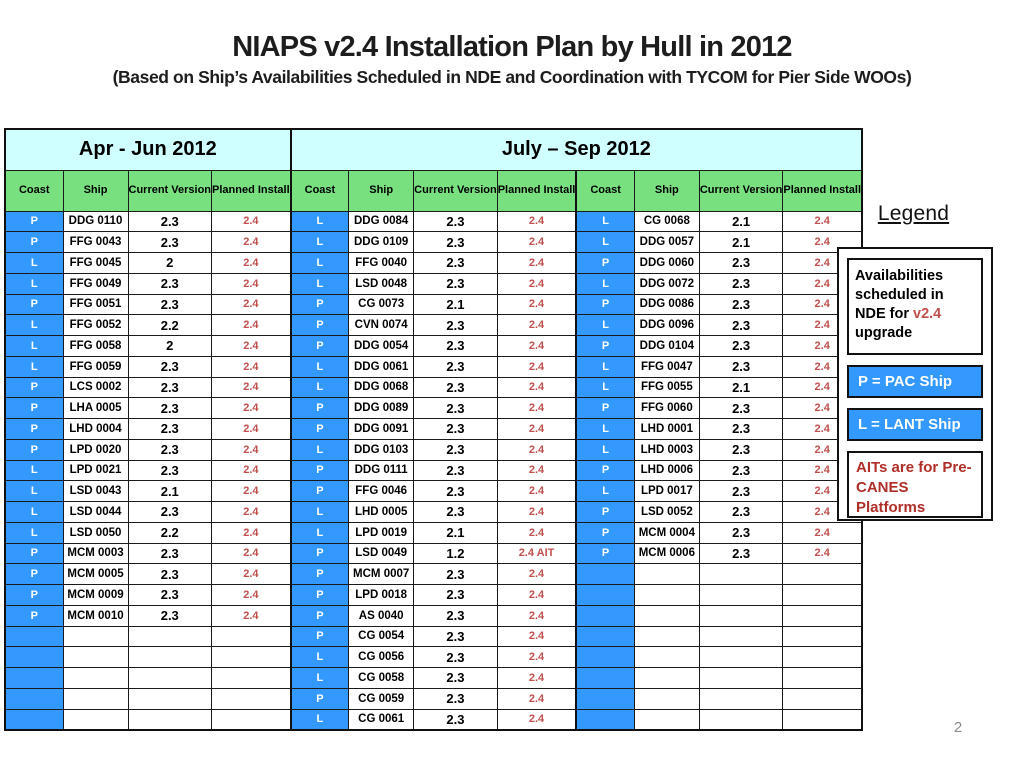  Describe the element at coordinates (95, 429) in the screenshot. I see `ship-cell: LHD 0004` at that location.